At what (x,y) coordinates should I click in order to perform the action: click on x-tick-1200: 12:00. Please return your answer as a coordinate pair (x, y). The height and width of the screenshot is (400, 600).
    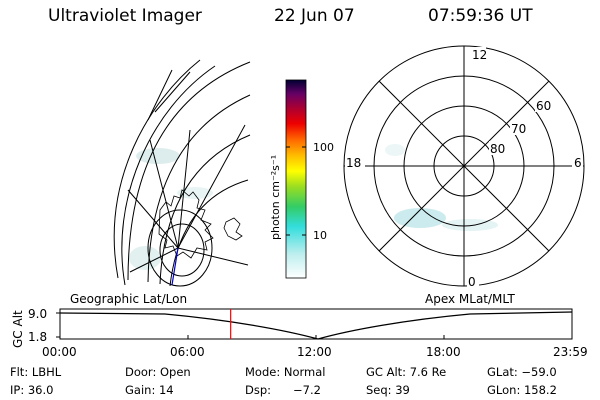
    Looking at the image, I should click on (314, 352).